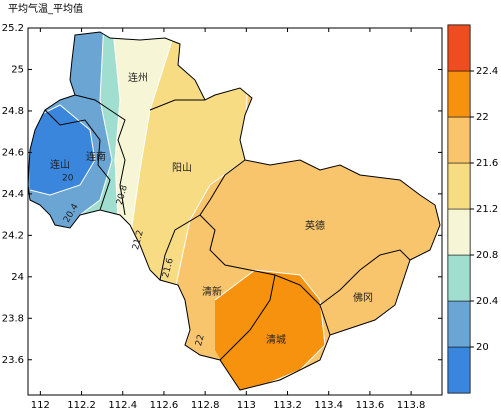  Describe the element at coordinates (60, 164) in the screenshot. I see `place-label: 连山` at that location.